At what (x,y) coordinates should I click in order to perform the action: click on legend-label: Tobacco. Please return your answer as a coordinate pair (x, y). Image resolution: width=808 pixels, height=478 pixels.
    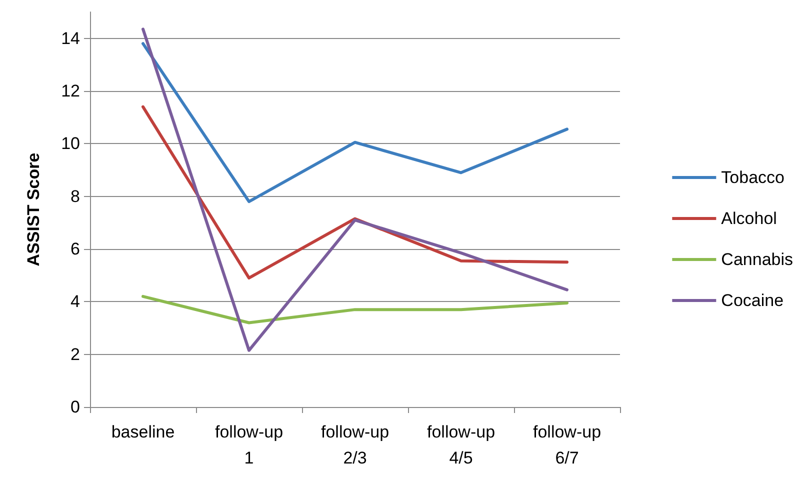
    Looking at the image, I should click on (752, 177).